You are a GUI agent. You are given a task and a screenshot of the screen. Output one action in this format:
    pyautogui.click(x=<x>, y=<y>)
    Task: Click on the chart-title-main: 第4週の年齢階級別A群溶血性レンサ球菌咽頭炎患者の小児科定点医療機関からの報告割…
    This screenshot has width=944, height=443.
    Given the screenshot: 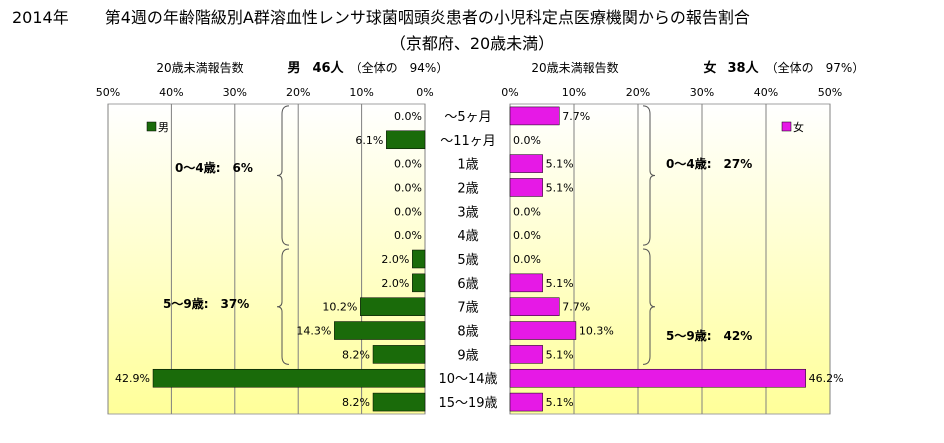 What is the action you would take?
    pyautogui.click(x=427, y=17)
    